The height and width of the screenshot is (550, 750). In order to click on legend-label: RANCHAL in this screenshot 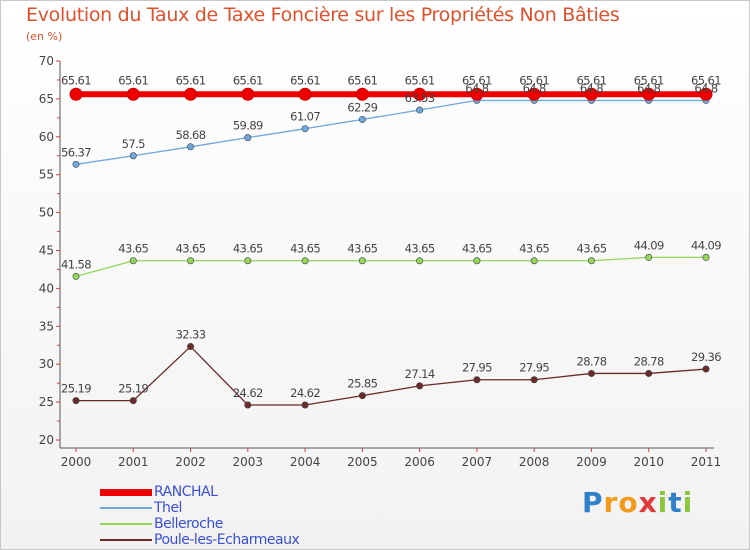, I will do `click(186, 492)`.